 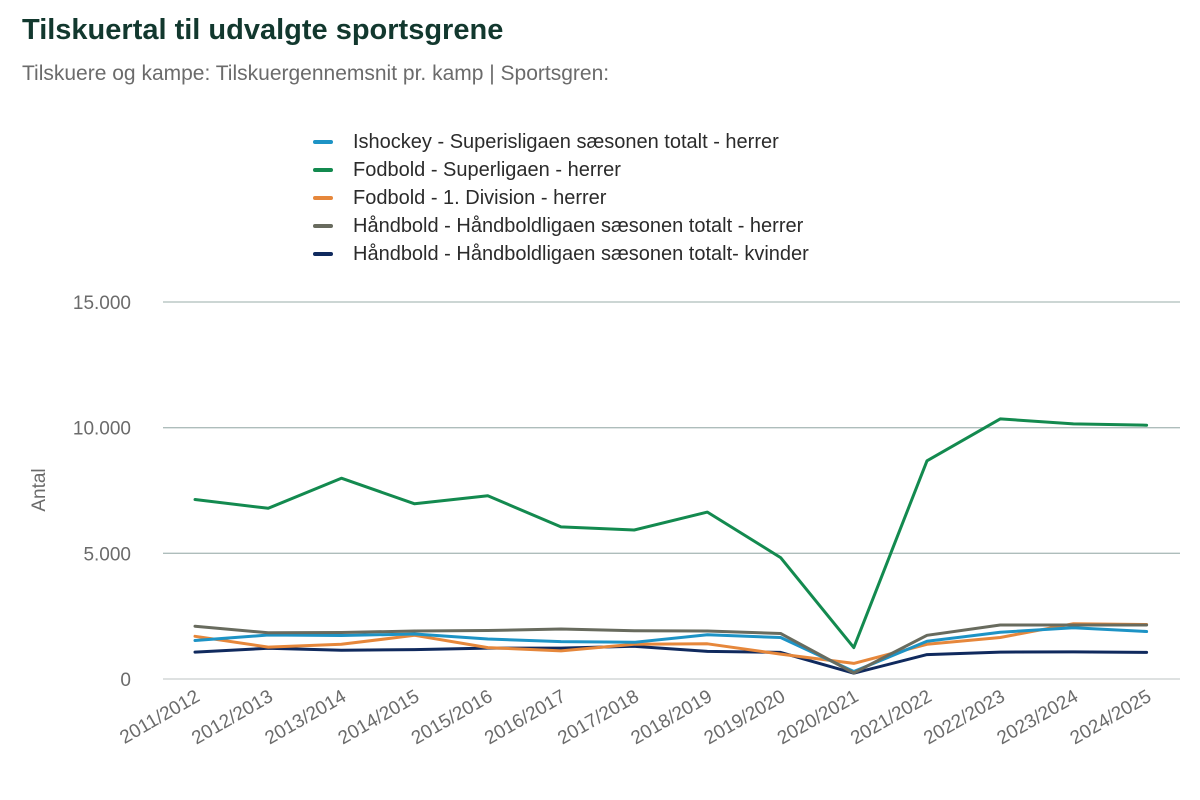 I want to click on y-tick-label: 15.000, so click(x=102, y=303).